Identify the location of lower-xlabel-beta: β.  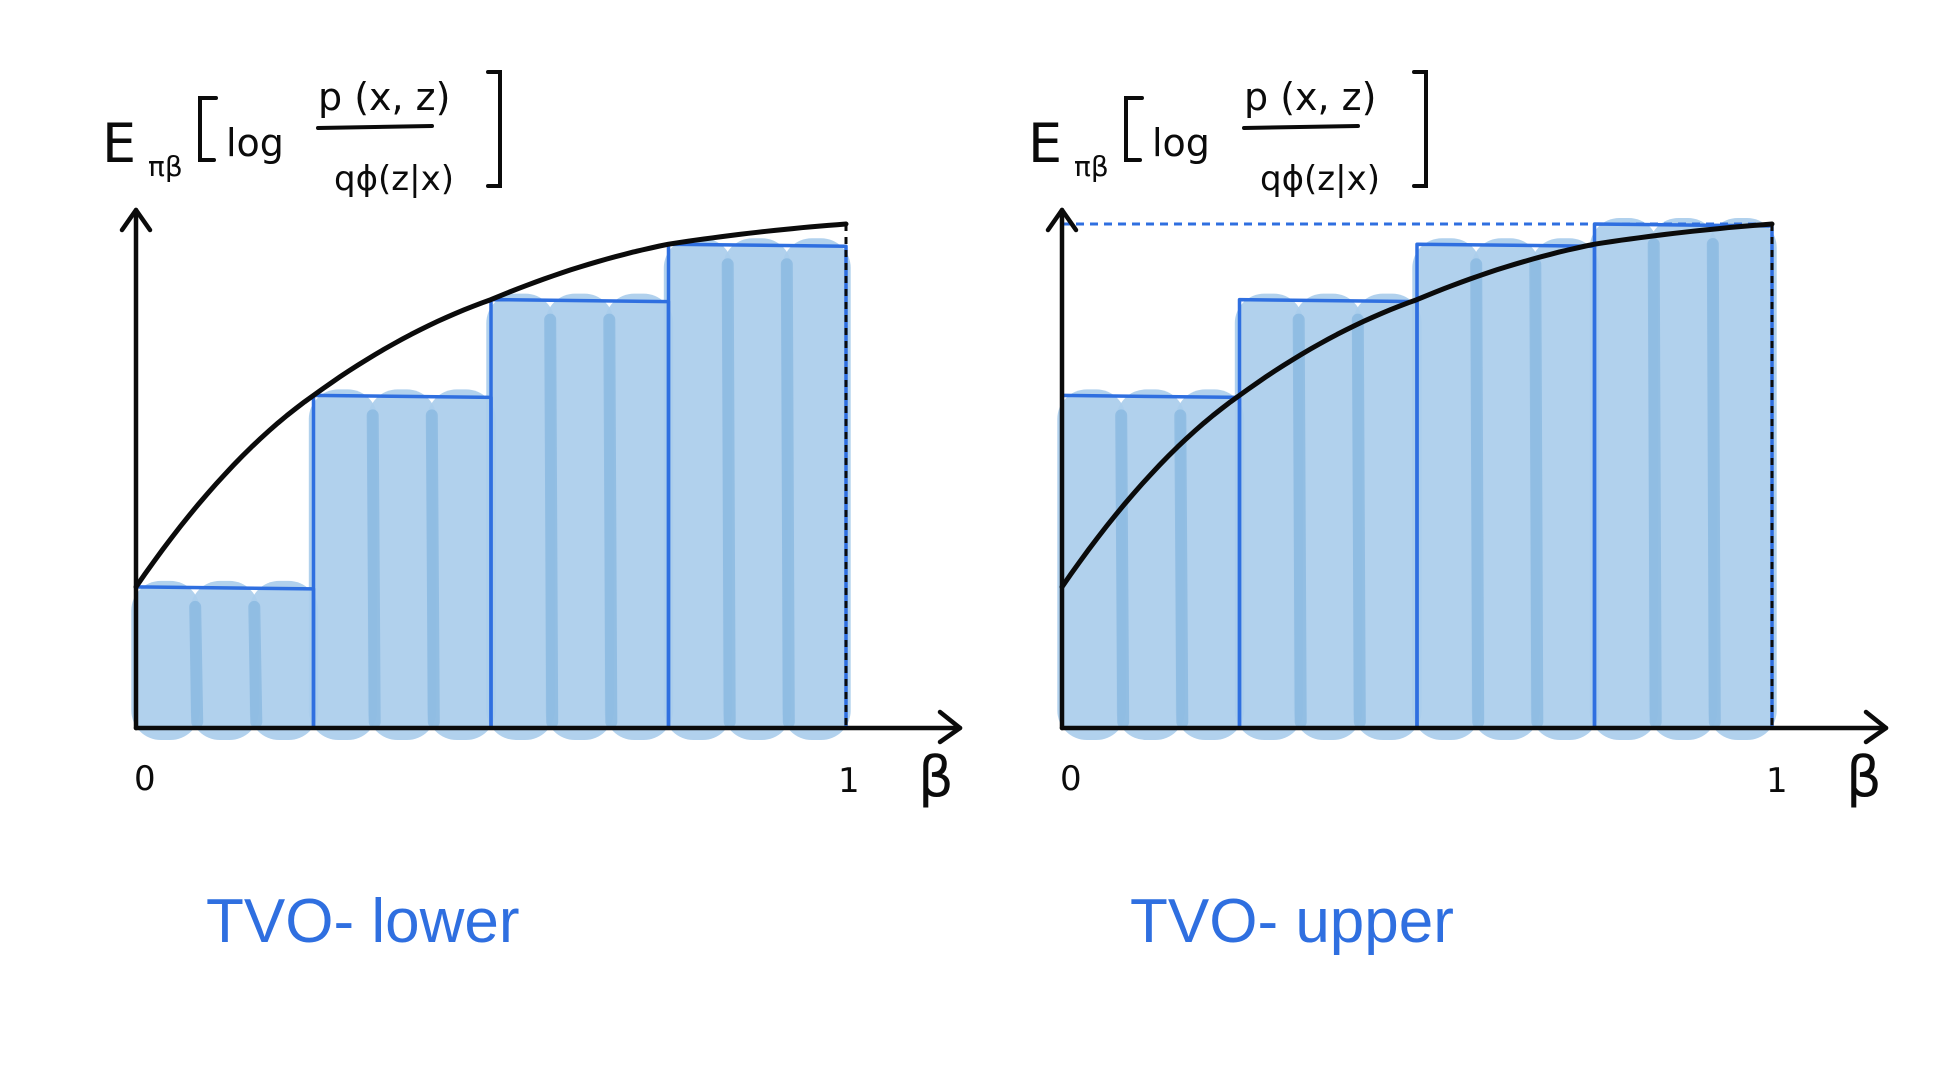
(936, 777).